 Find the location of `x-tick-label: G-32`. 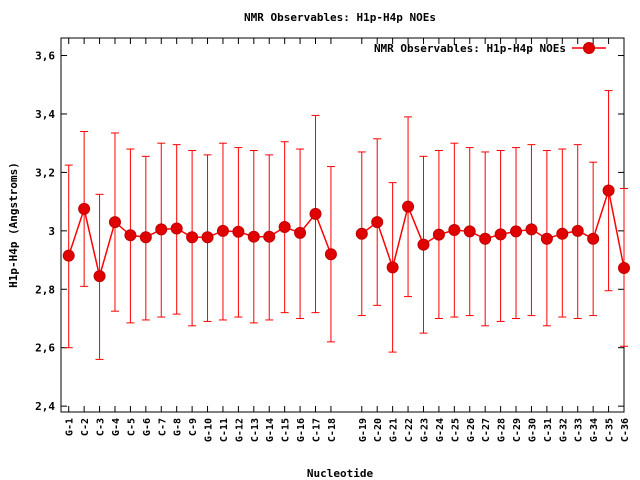

x-tick-label: G-32 is located at coordinates (563, 430).